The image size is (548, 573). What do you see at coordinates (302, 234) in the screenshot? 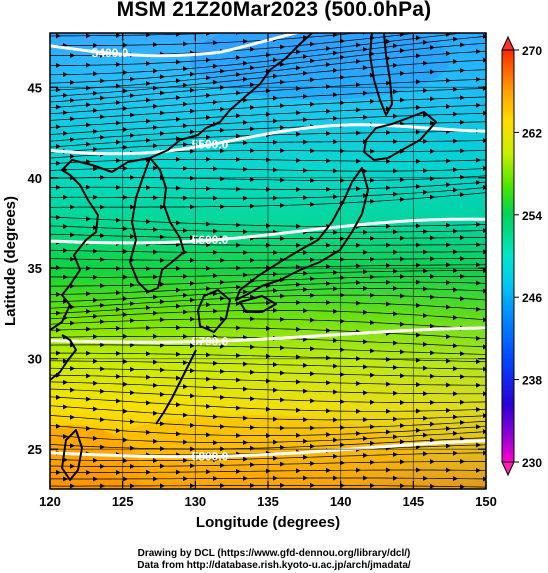
I see `coastline-honshu` at bounding box center [302, 234].